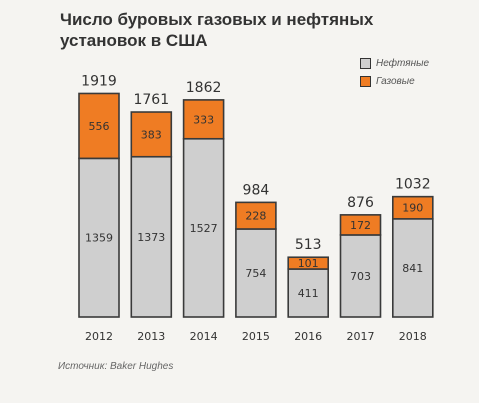 The height and width of the screenshot is (403, 479). I want to click on value-label-oil-2017: 703, so click(360, 276).